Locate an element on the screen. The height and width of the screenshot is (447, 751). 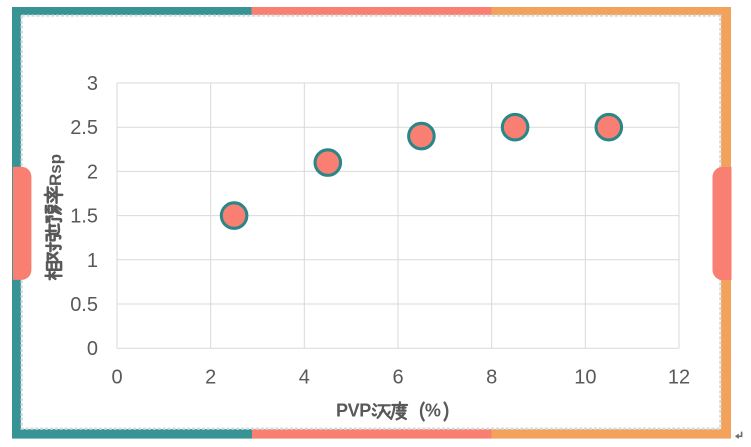
svg-text: 6 is located at coordinates (397, 378).